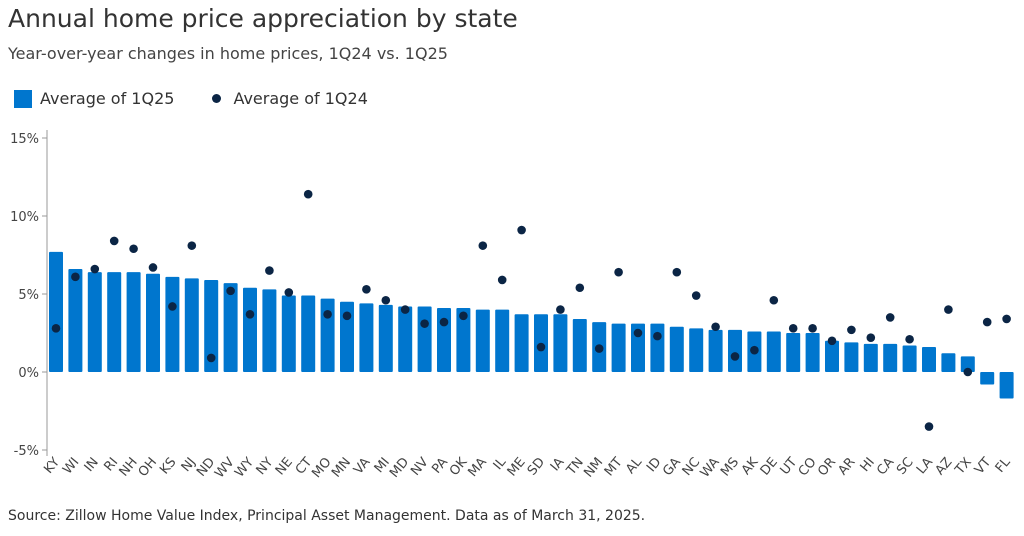 Image resolution: width=1024 pixels, height=536 pixels. What do you see at coordinates (929, 359) in the screenshot?
I see `bar-LA` at bounding box center [929, 359].